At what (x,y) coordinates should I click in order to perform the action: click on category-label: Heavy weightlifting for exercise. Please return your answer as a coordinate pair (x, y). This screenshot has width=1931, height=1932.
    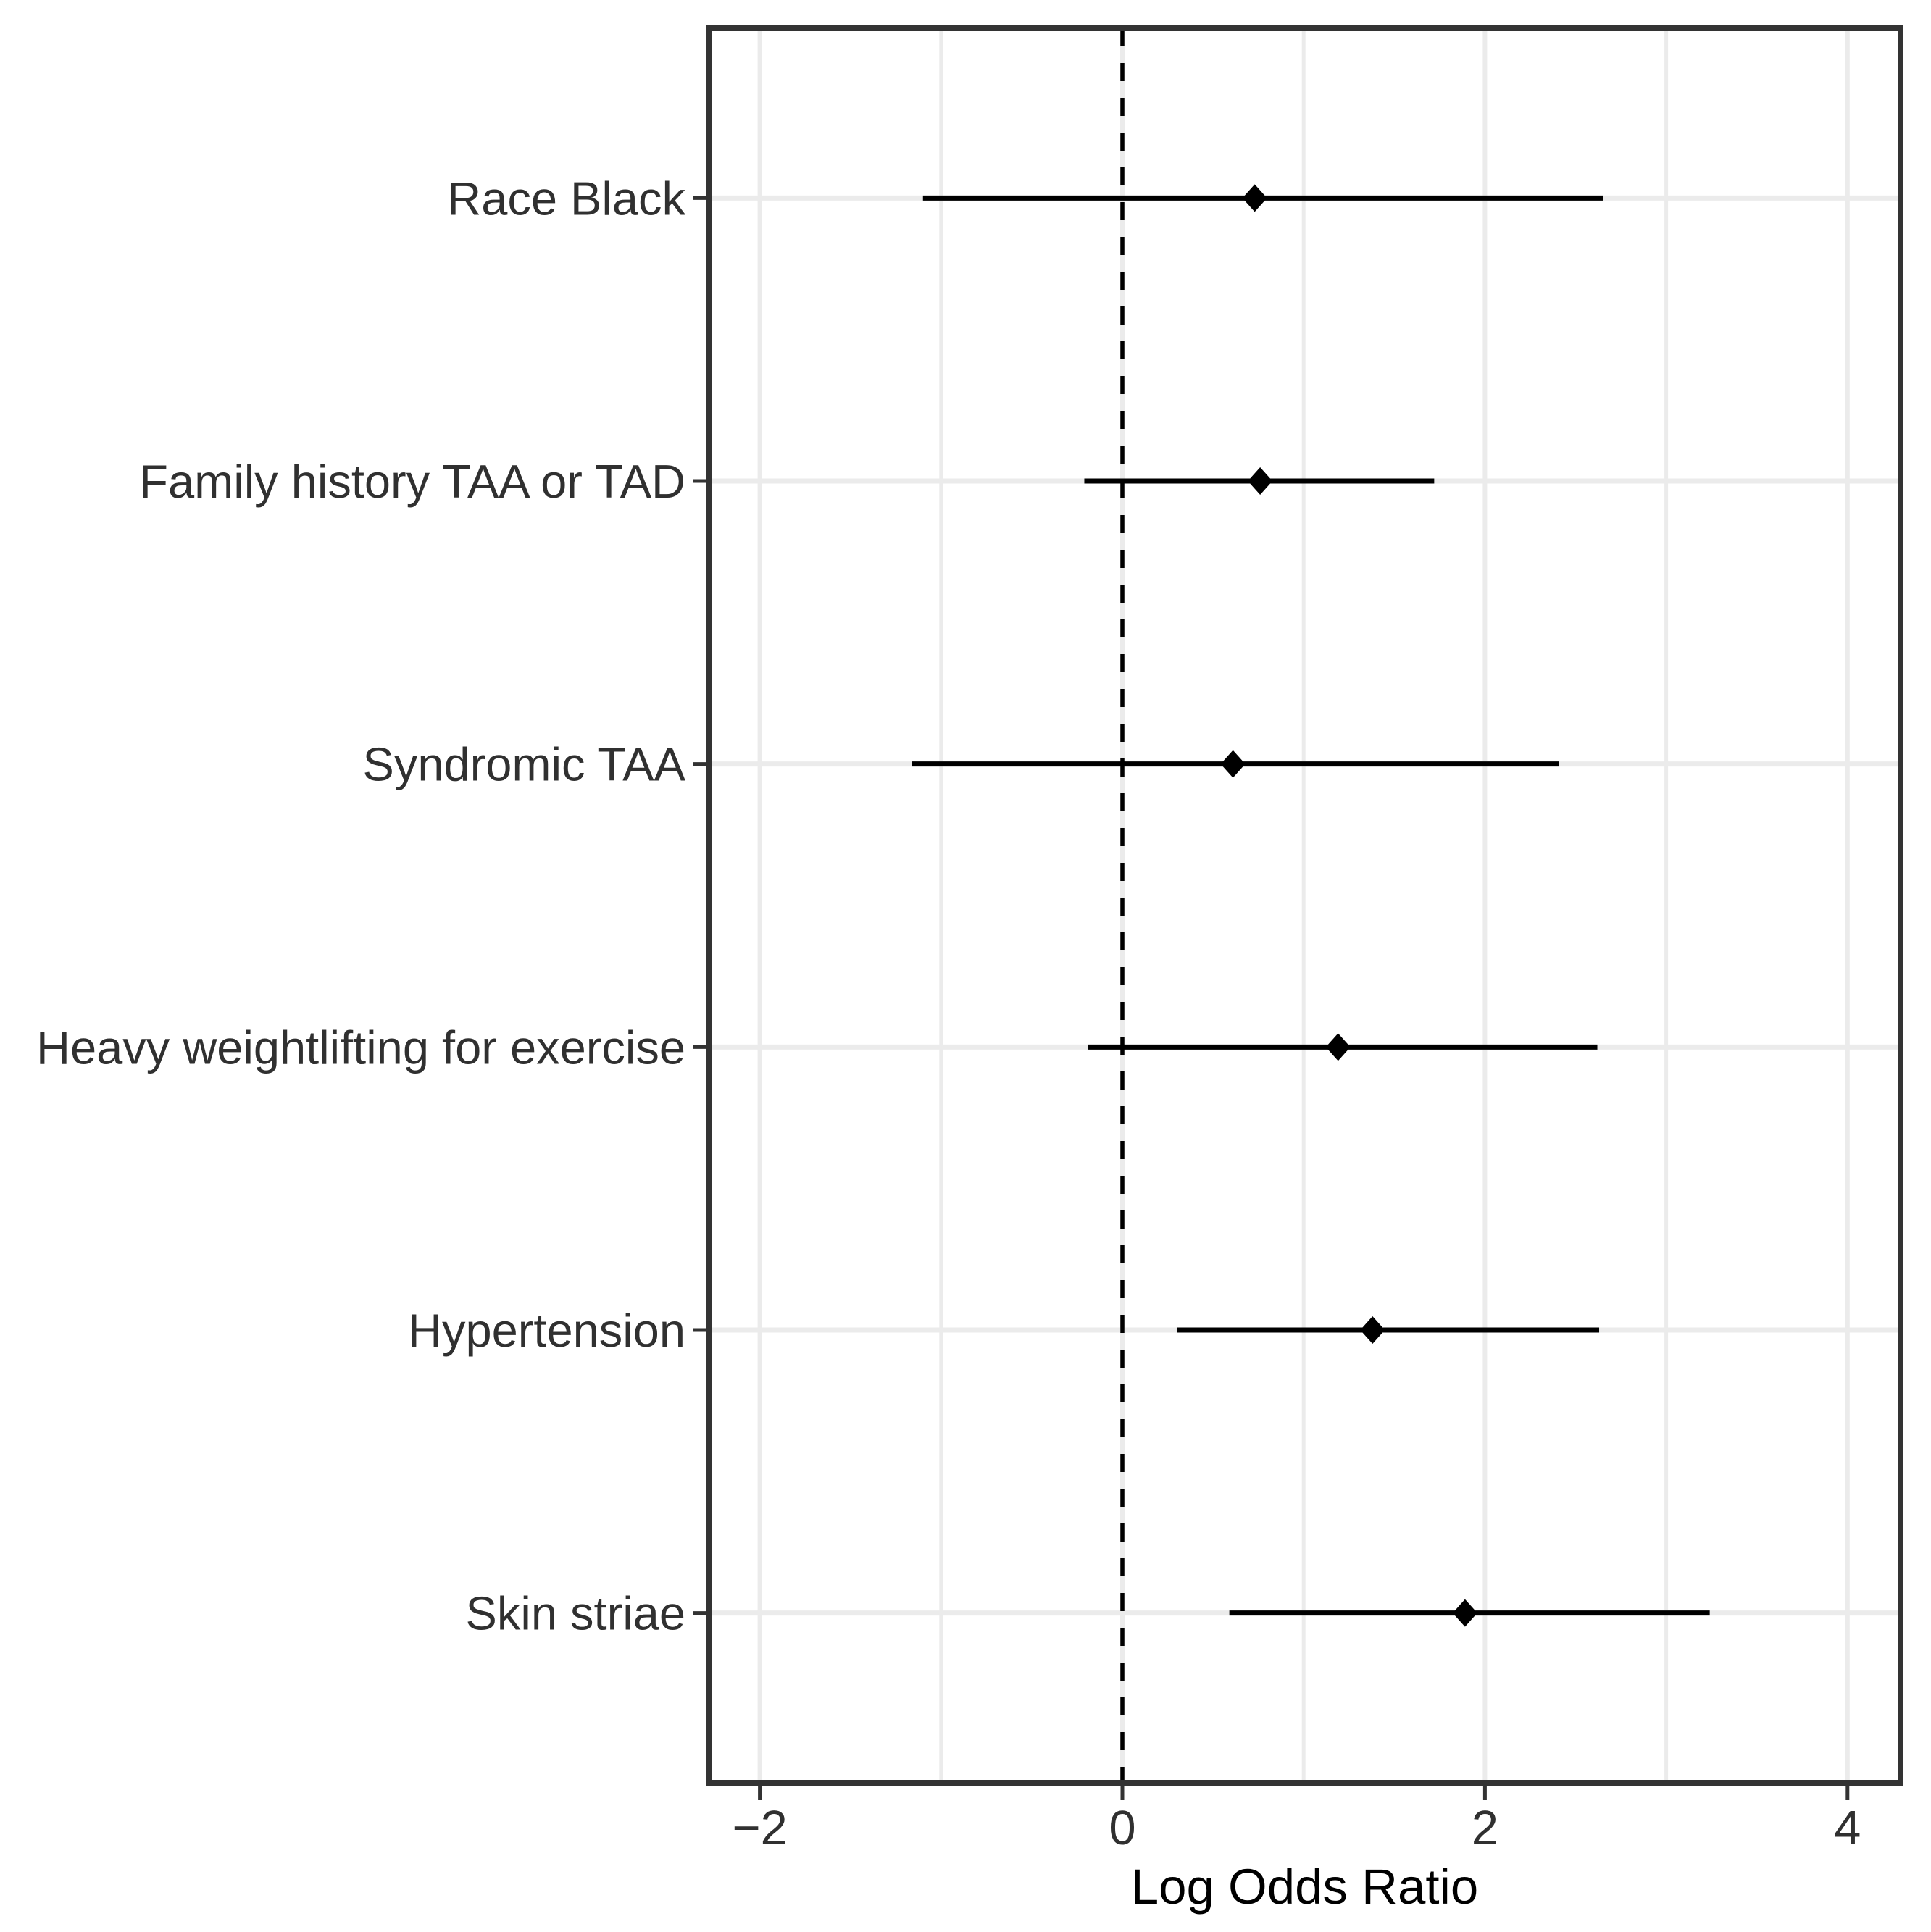
    Looking at the image, I should click on (360, 1047).